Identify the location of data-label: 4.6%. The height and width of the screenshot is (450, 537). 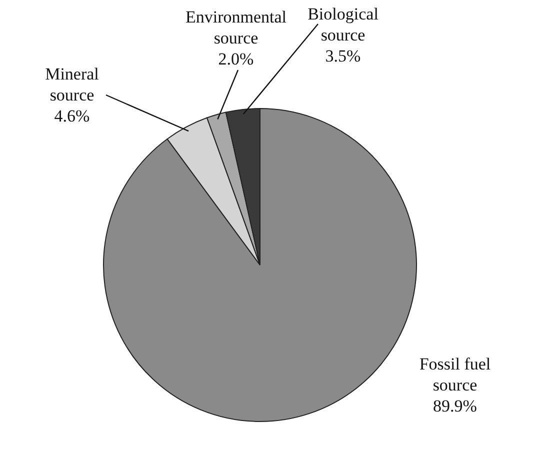
(72, 116).